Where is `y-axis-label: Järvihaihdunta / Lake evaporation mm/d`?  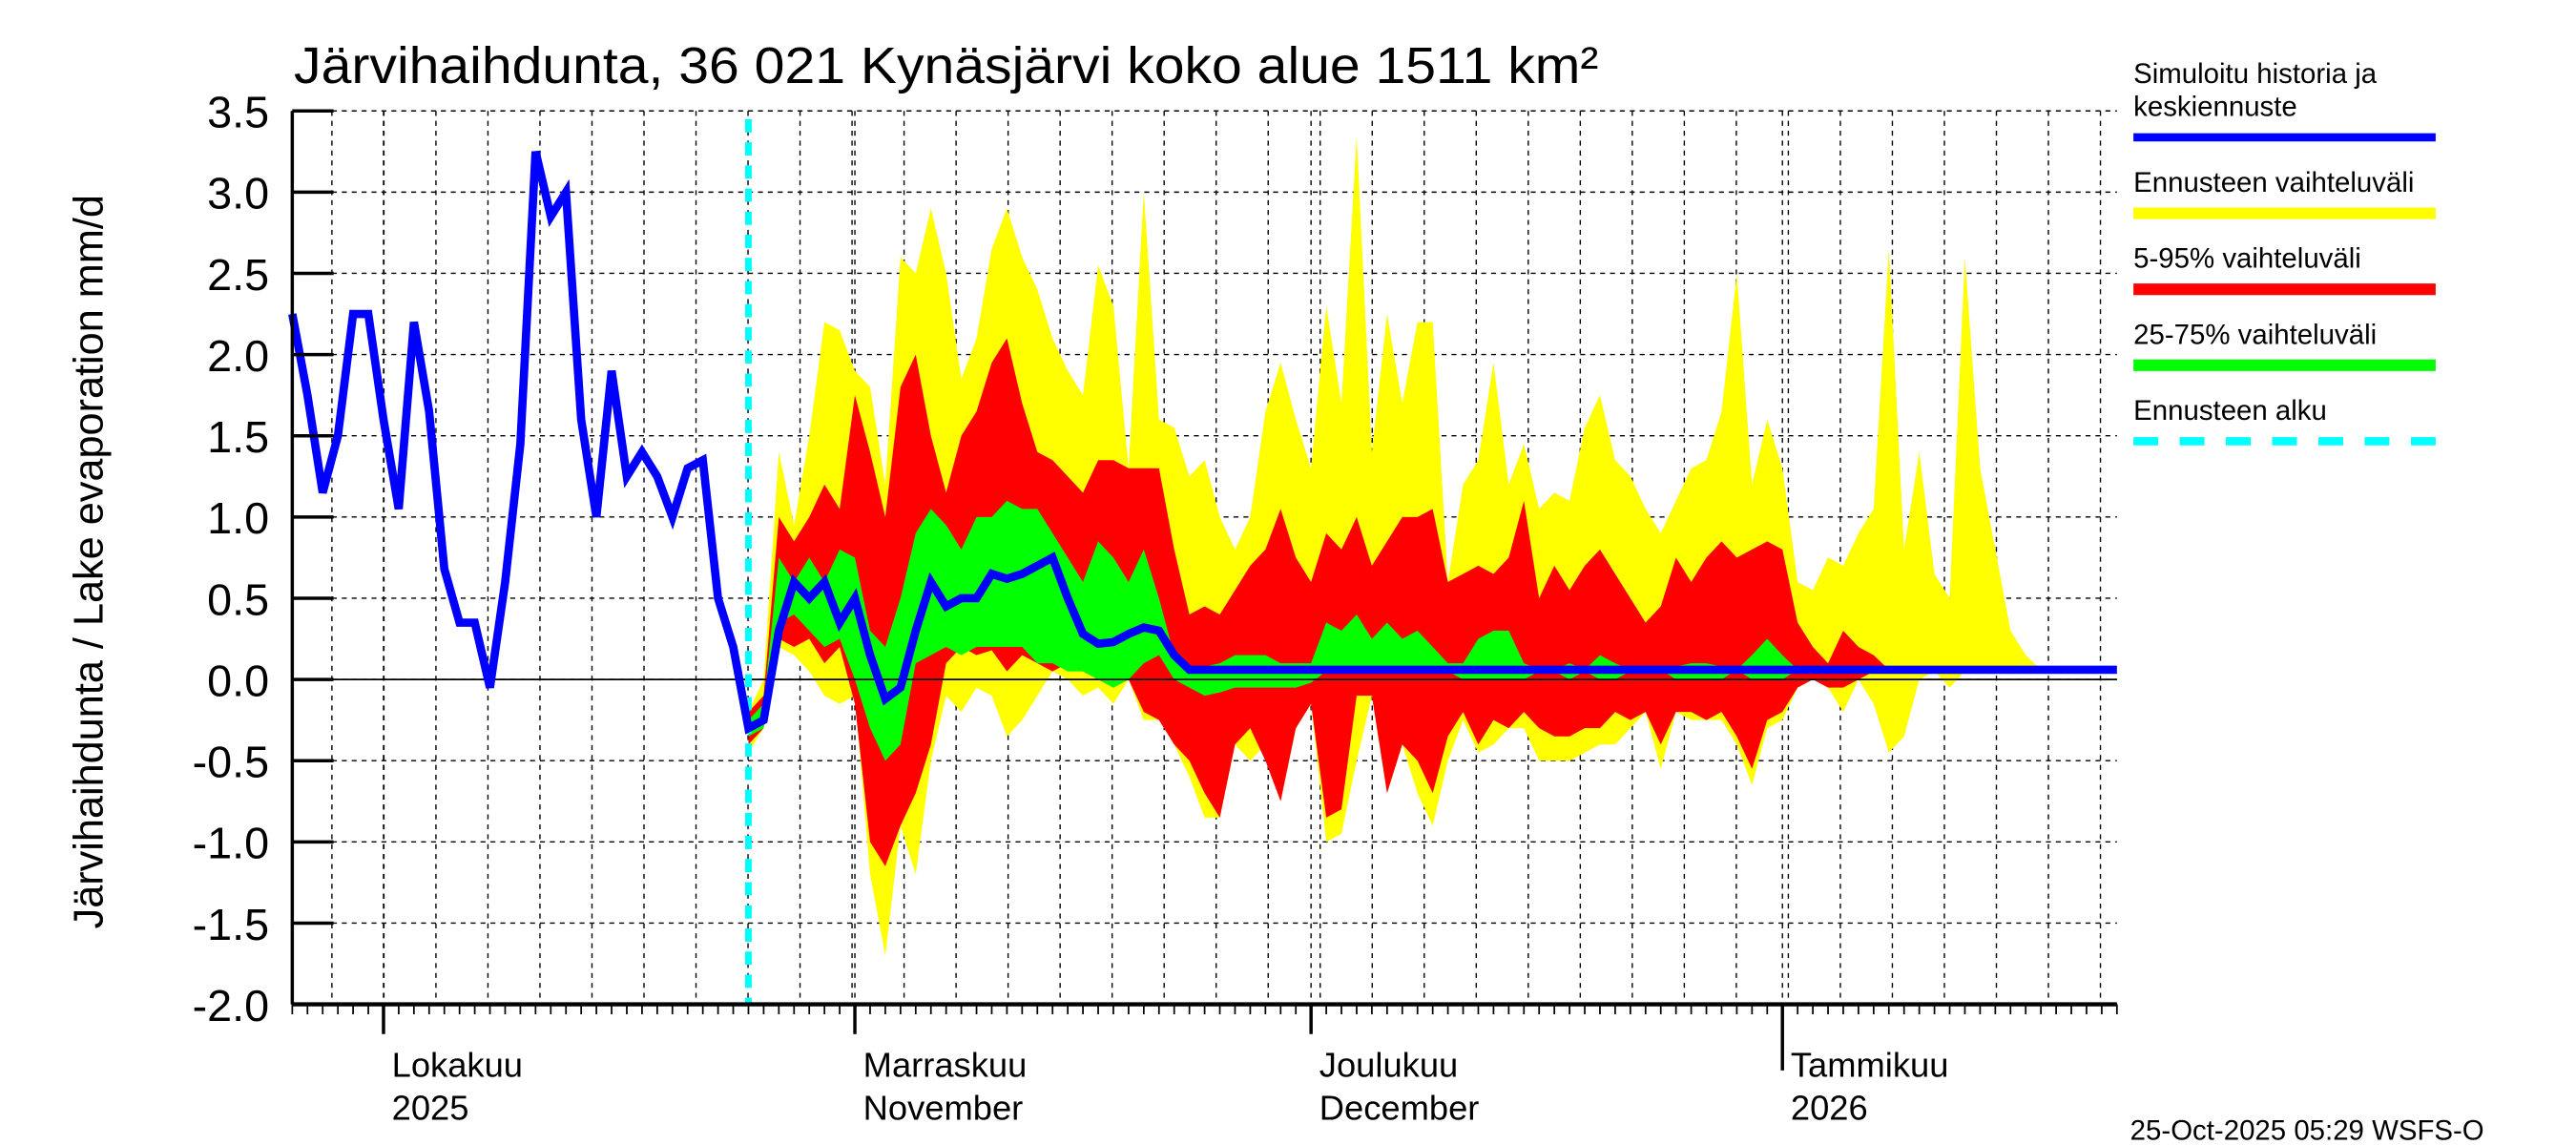
y-axis-label: Järvihaihdunta / Lake evaporation mm/d is located at coordinates (89, 561).